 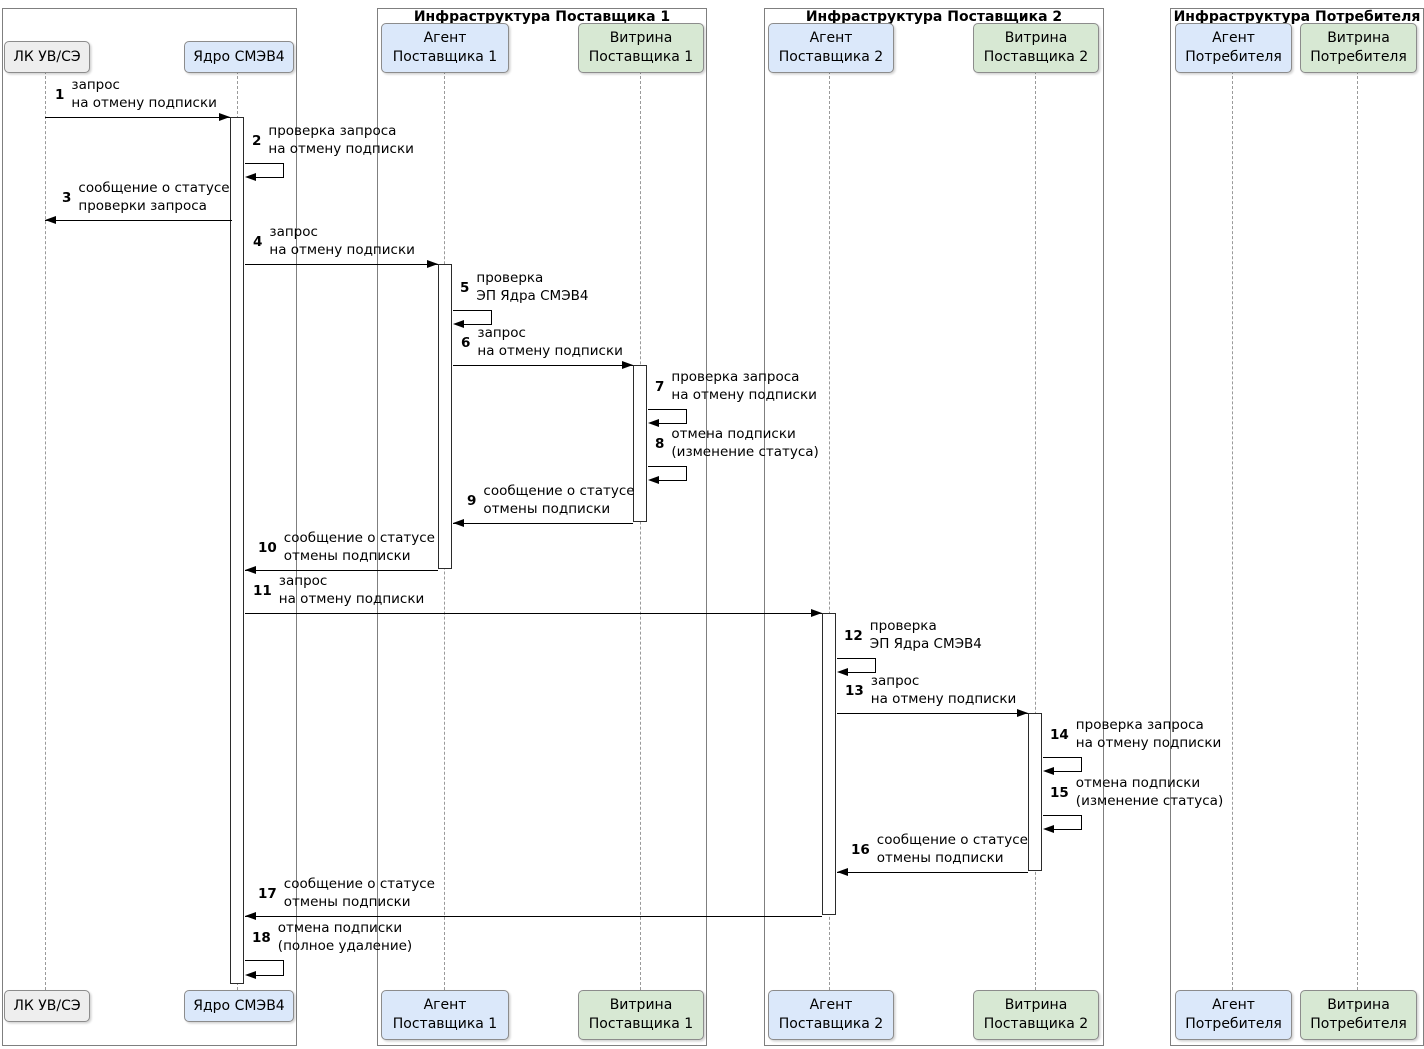 What do you see at coordinates (1357, 530) in the screenshot?
I see `lifeline-vitrina-consumer` at bounding box center [1357, 530].